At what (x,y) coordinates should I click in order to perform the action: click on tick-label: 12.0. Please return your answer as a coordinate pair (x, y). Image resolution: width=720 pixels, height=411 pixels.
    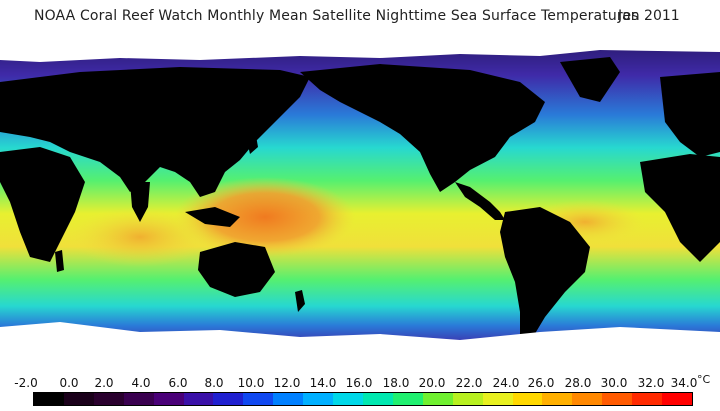
    Looking at the image, I should click on (287, 383).